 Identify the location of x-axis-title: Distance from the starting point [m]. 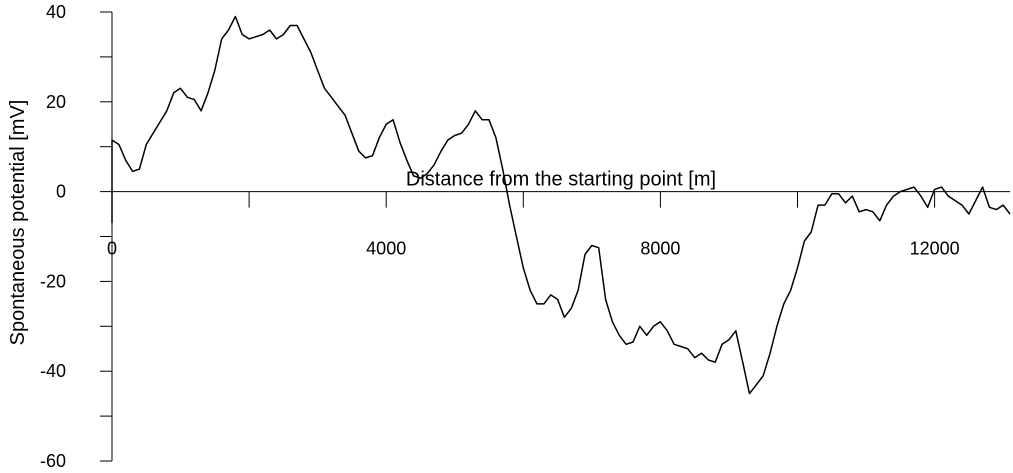
(561, 180).